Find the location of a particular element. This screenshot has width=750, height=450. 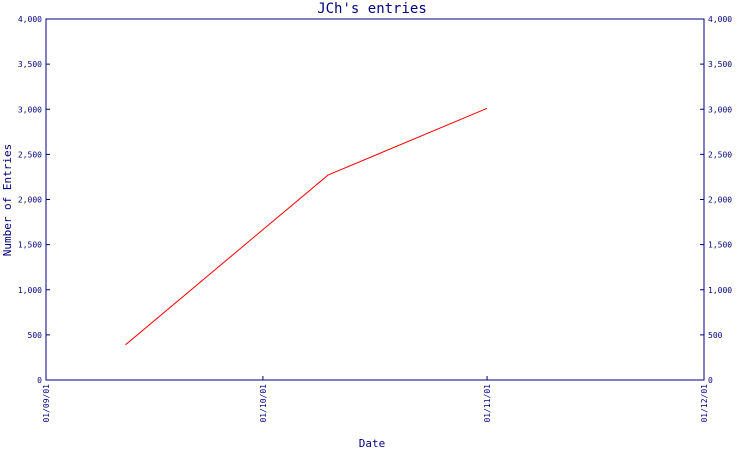

y-tick-label-left: 1,500 is located at coordinates (30, 245).